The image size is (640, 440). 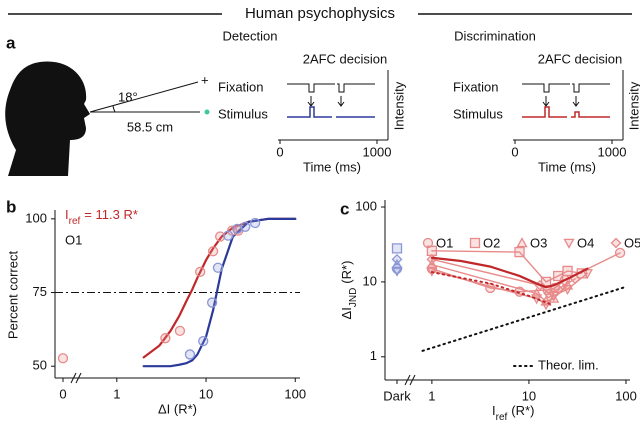 I want to click on legend-label: Theor. lim., so click(x=568, y=364).